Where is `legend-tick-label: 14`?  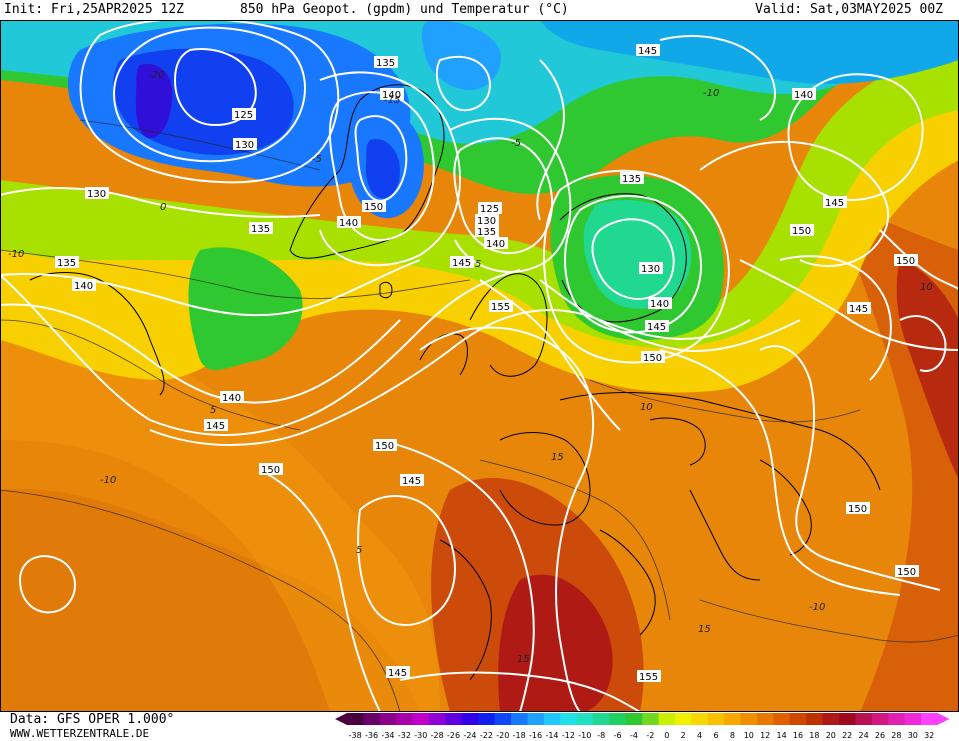
legend-tick-label: 14 is located at coordinates (782, 735).